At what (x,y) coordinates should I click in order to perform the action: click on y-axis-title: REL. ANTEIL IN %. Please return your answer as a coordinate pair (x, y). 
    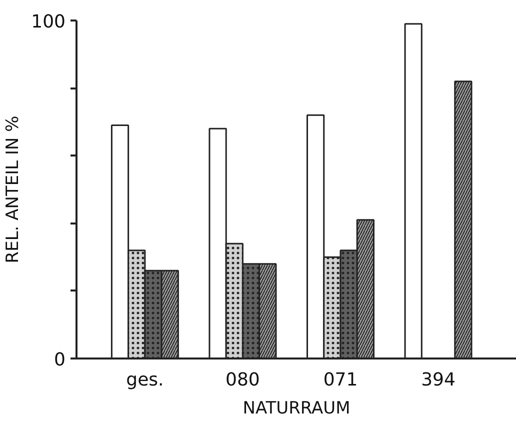
    Looking at the image, I should click on (13, 190).